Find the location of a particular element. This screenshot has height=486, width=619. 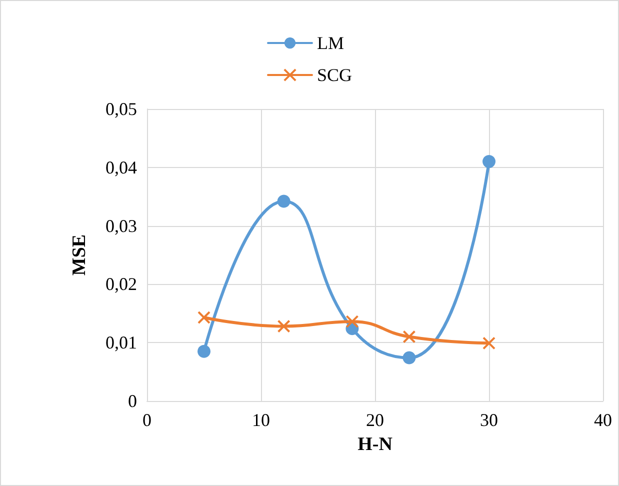

legend-label: LM is located at coordinates (330, 43).